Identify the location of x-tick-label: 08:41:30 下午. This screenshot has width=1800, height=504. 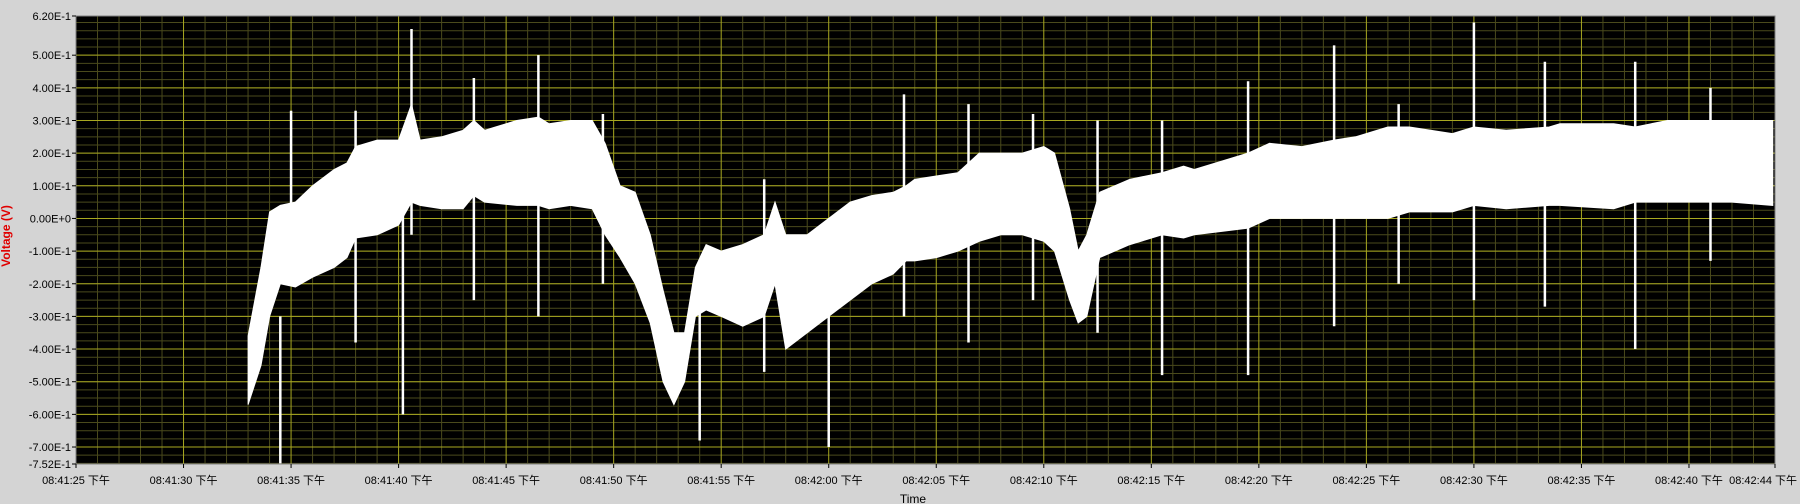
(184, 480).